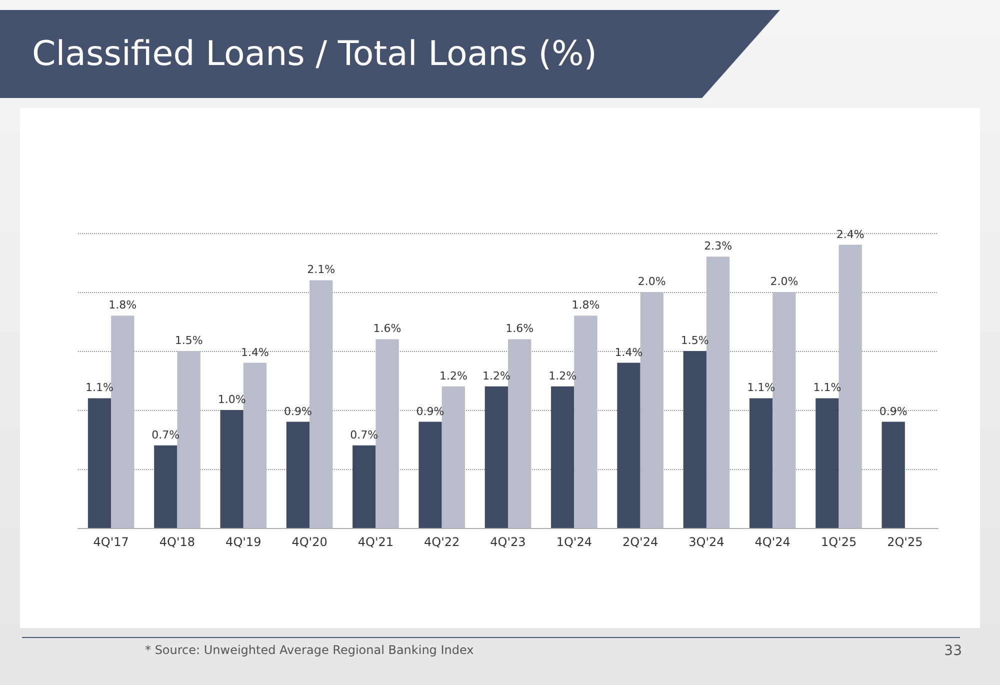 Image resolution: width=1000 pixels, height=685 pixels. What do you see at coordinates (390, 54) in the screenshot?
I see `chart-title: Classified Loans / Total Loans (%)` at bounding box center [390, 54].